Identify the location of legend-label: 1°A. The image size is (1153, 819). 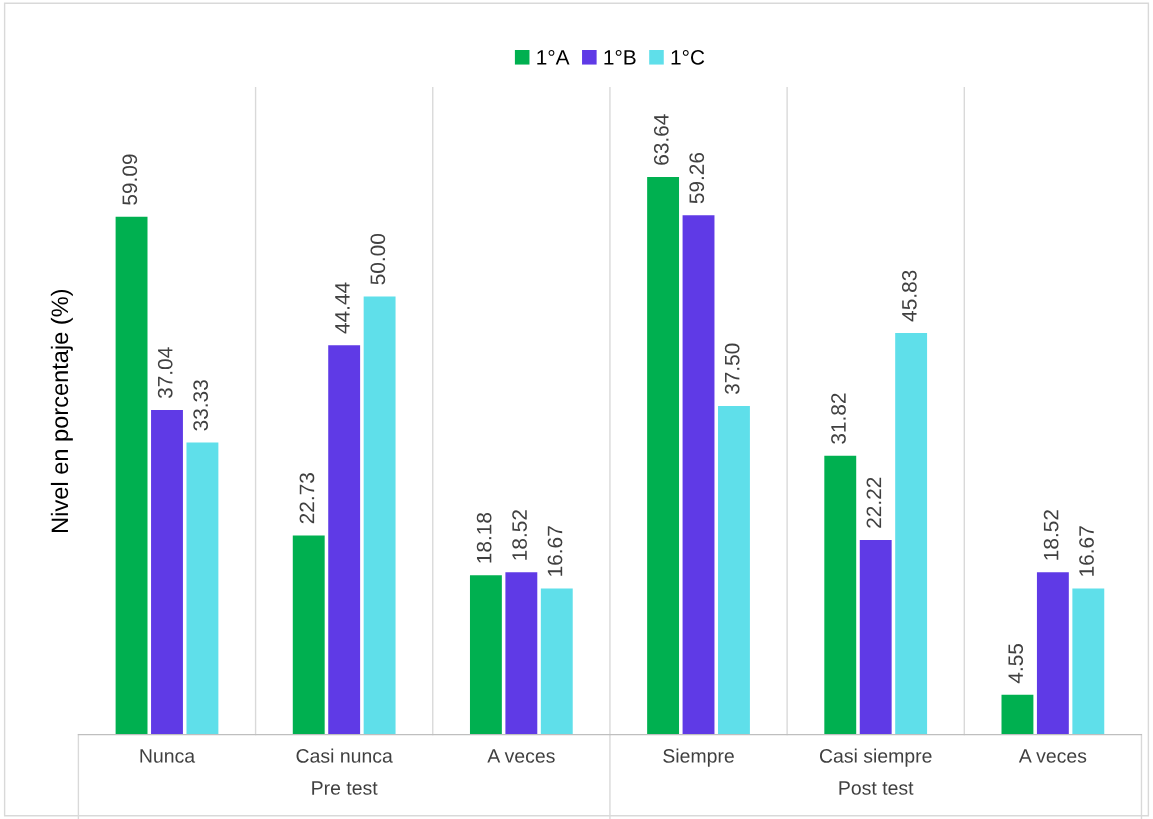
(553, 57).